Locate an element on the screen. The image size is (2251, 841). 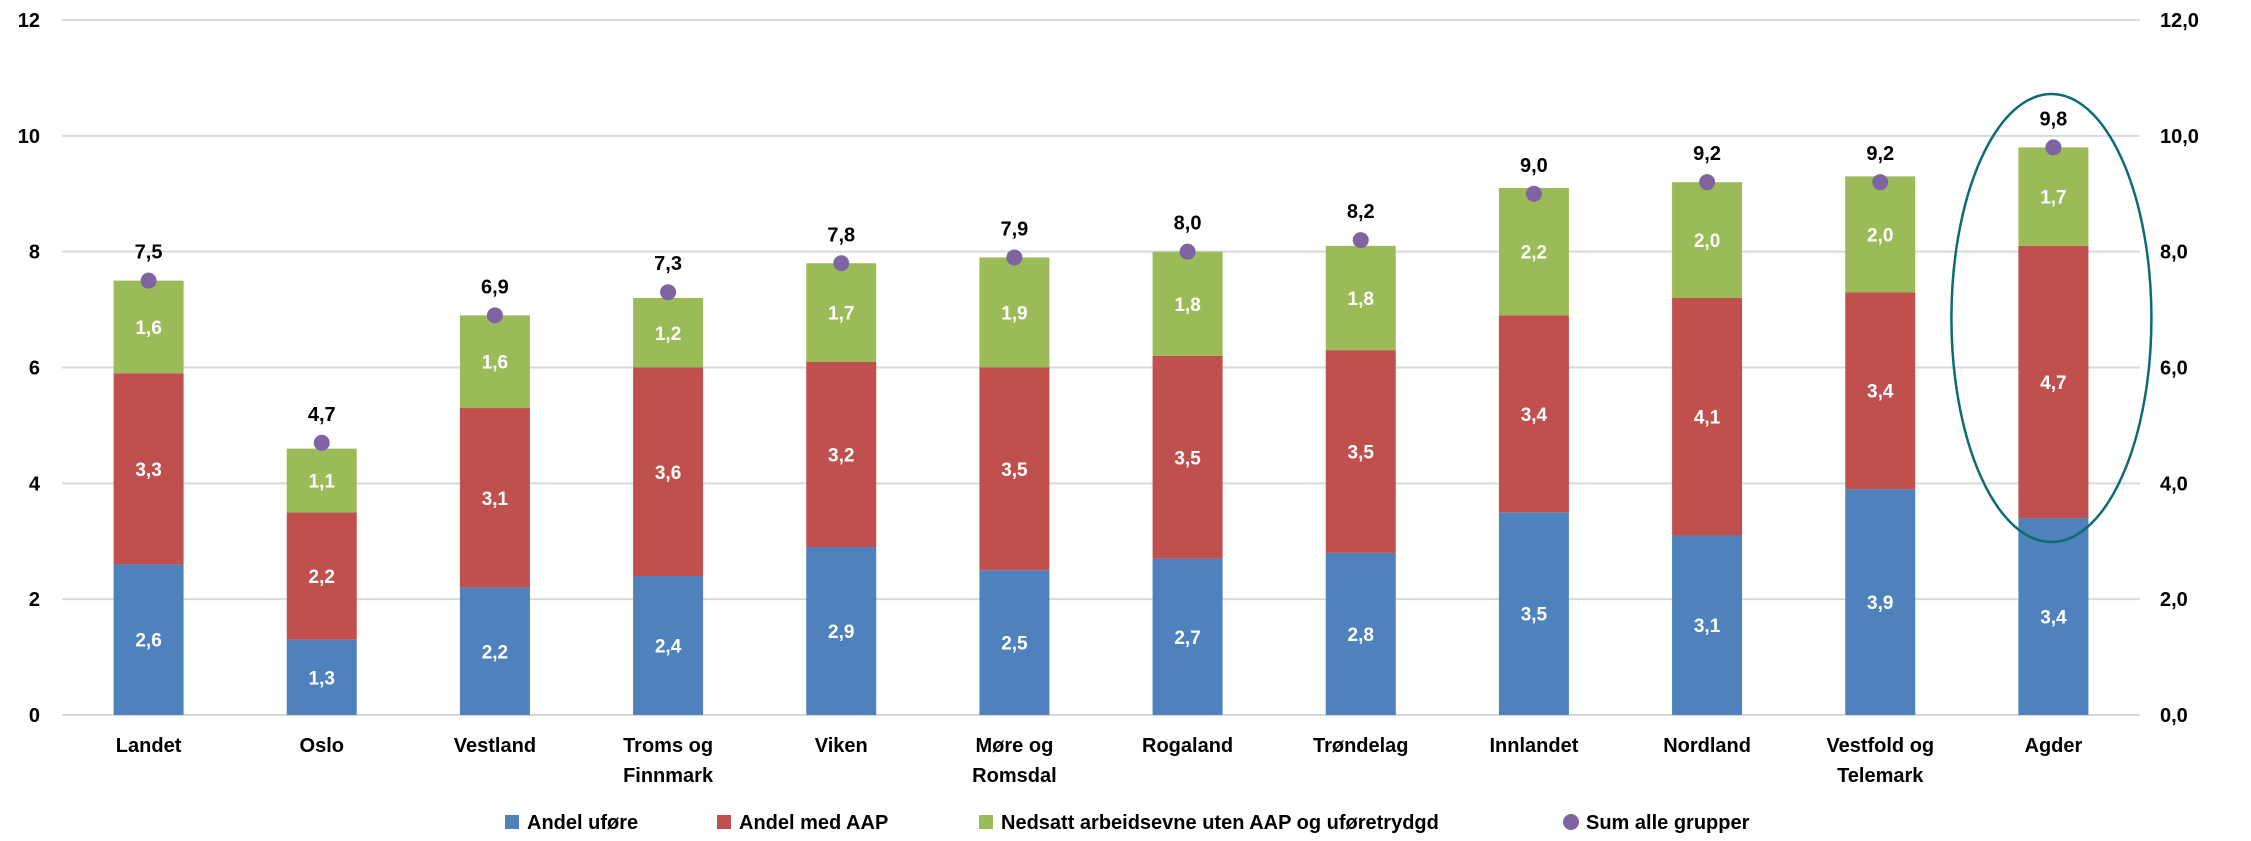
highlight-ellipse is located at coordinates (2051, 318).